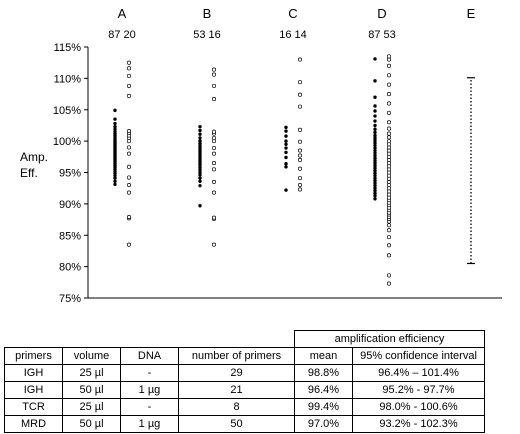 This screenshot has width=520, height=434. Describe the element at coordinates (236, 356) in the screenshot. I see `table-header-cell: number of primers` at that location.